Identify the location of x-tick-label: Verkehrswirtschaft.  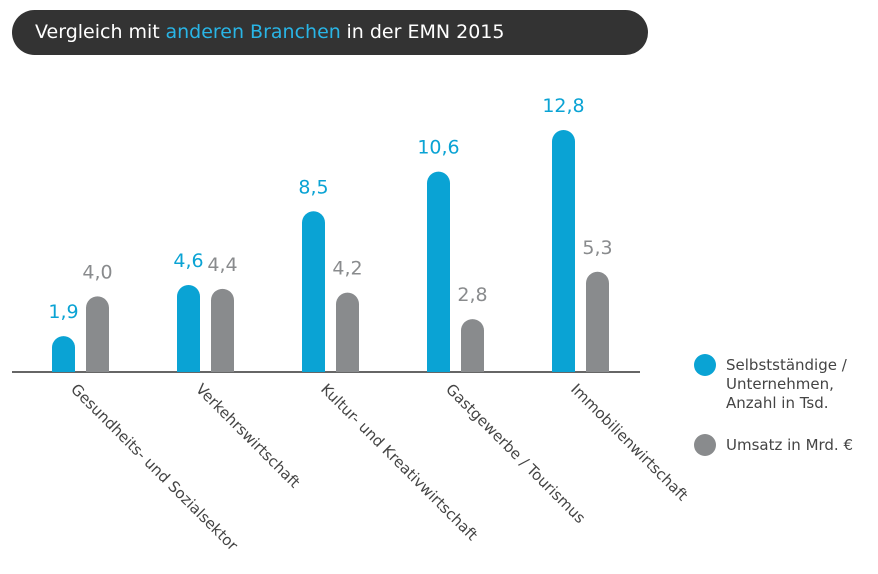
(247, 435).